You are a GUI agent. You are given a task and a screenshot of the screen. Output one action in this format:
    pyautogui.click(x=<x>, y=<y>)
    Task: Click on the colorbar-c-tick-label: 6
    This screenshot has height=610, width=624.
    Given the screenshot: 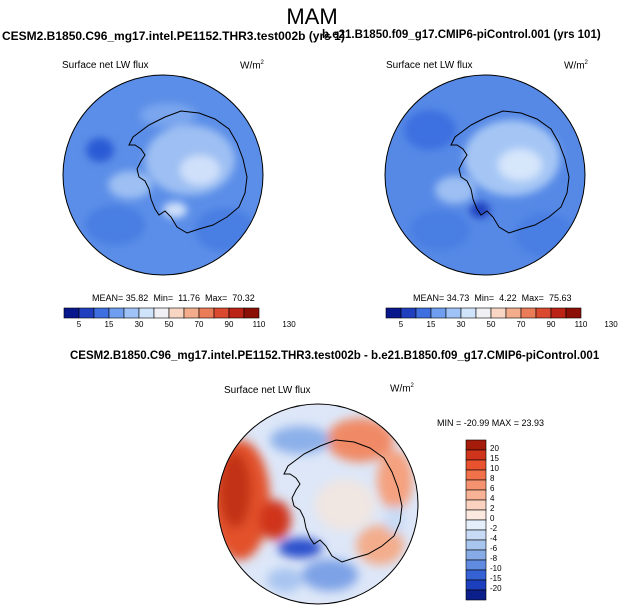 What is the action you would take?
    pyautogui.click(x=492, y=488)
    